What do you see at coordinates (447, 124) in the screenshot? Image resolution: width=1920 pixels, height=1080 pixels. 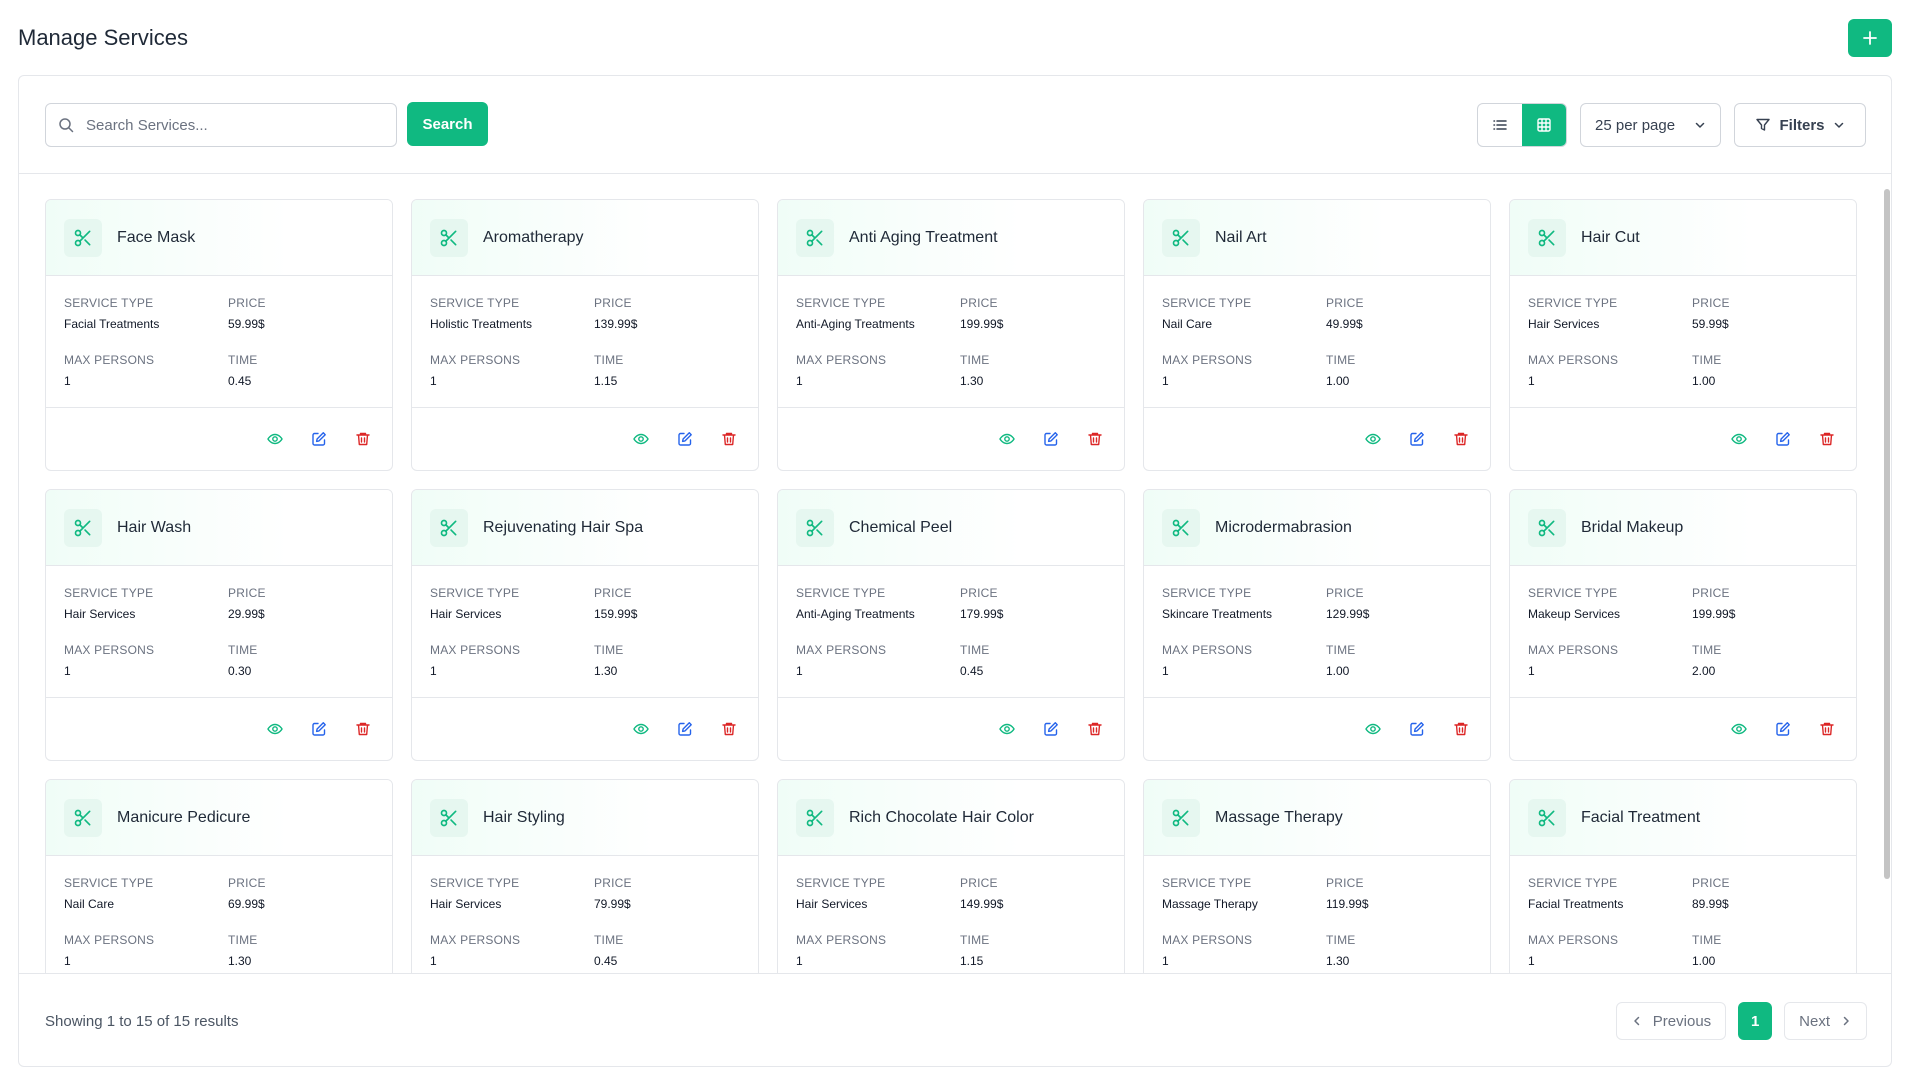 I see `search-button: Search` at bounding box center [447, 124].